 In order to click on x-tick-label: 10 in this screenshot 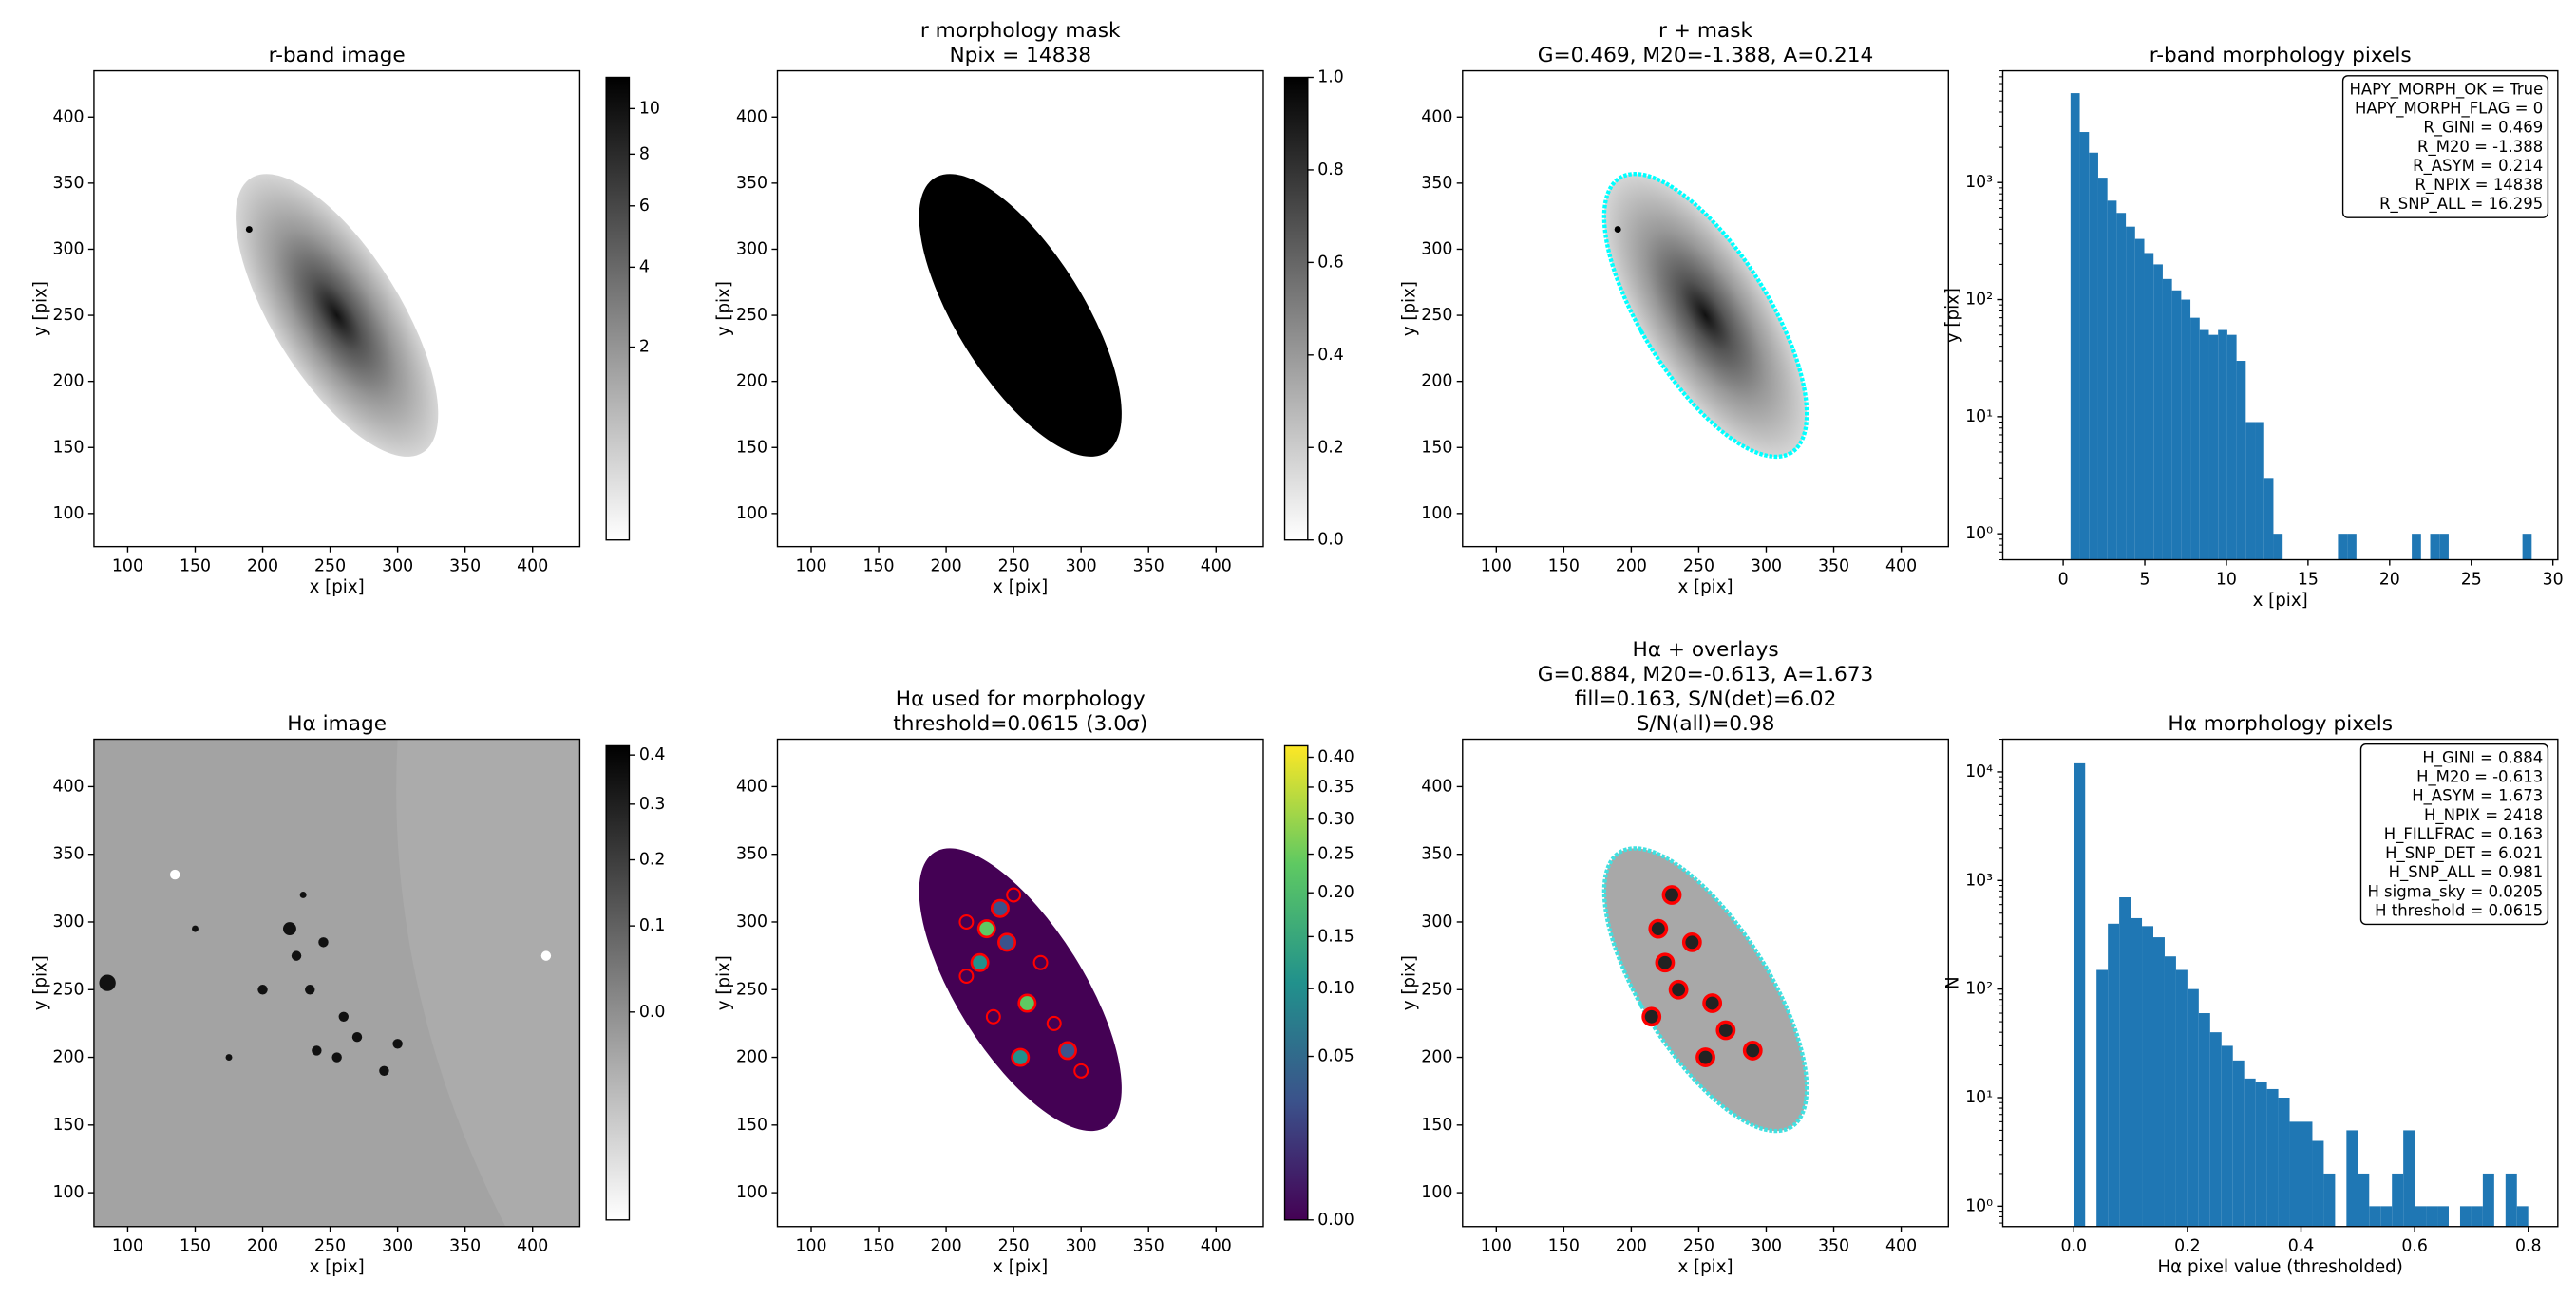, I will do `click(2226, 579)`.